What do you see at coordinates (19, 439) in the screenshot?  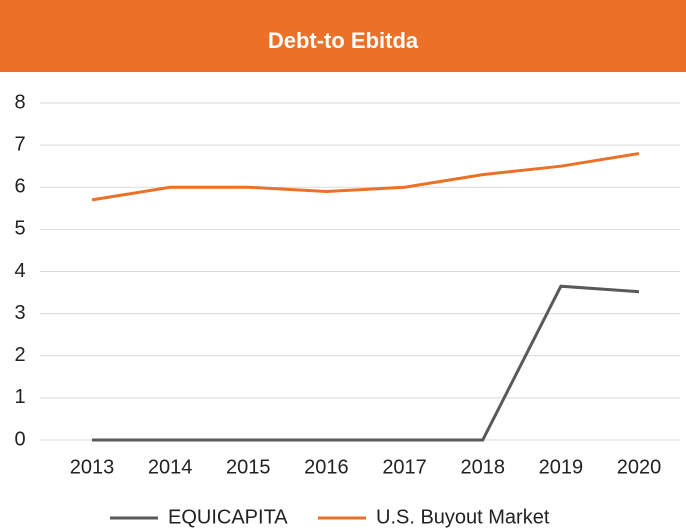 I see `y-tick-label: 0` at bounding box center [19, 439].